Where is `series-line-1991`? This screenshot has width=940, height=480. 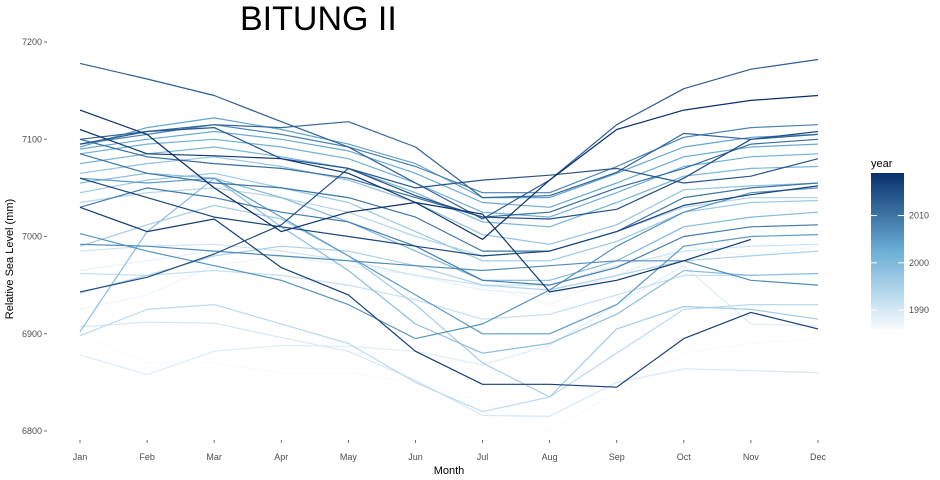
series-line-1991 is located at coordinates (449, 264).